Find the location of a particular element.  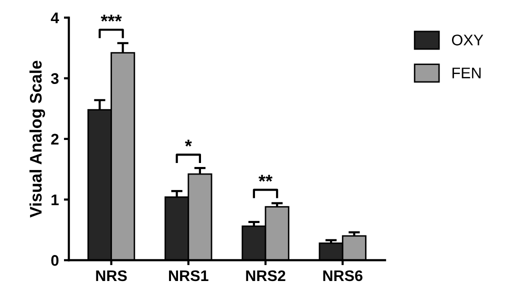

y-tick-label: 4 is located at coordinates (55, 18).